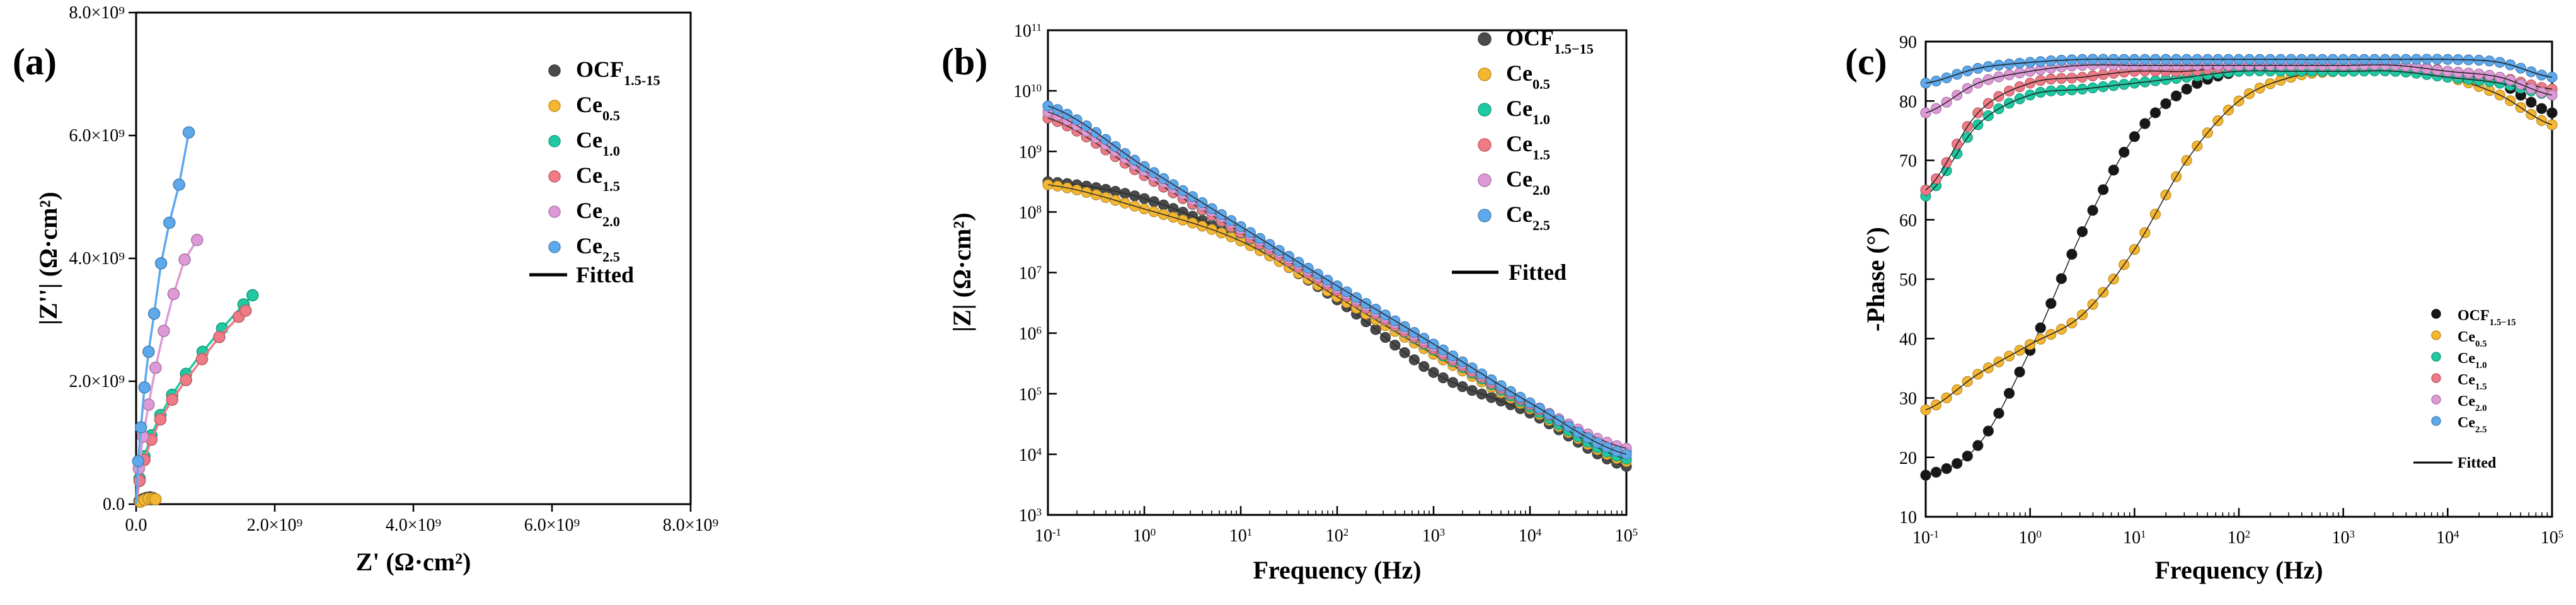 This screenshot has width=2576, height=605. I want to click on y-tick-label-3: 40, so click(1908, 340).